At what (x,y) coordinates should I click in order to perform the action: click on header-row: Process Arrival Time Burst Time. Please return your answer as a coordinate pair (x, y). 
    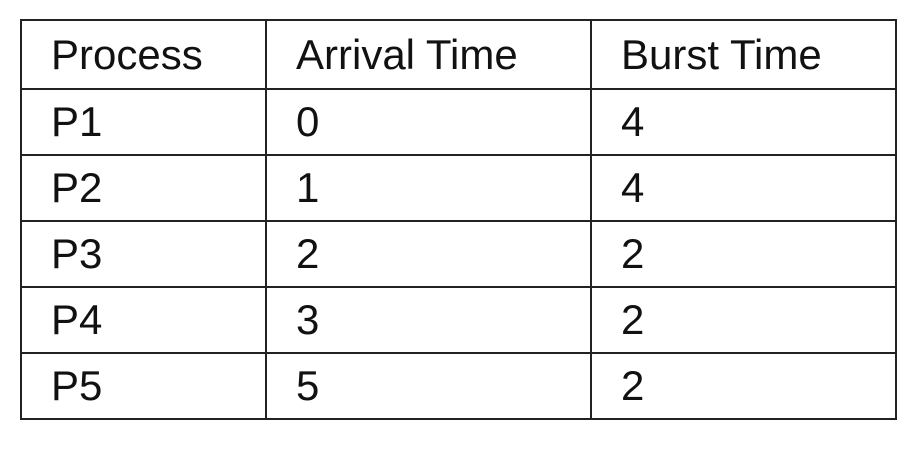
    Looking at the image, I should click on (458, 54).